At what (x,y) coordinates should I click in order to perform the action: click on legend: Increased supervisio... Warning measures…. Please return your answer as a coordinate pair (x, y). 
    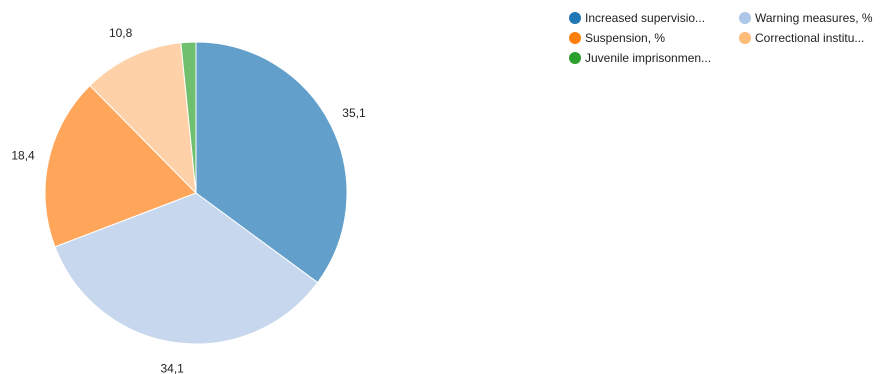
    Looking at the image, I should click on (727, 38).